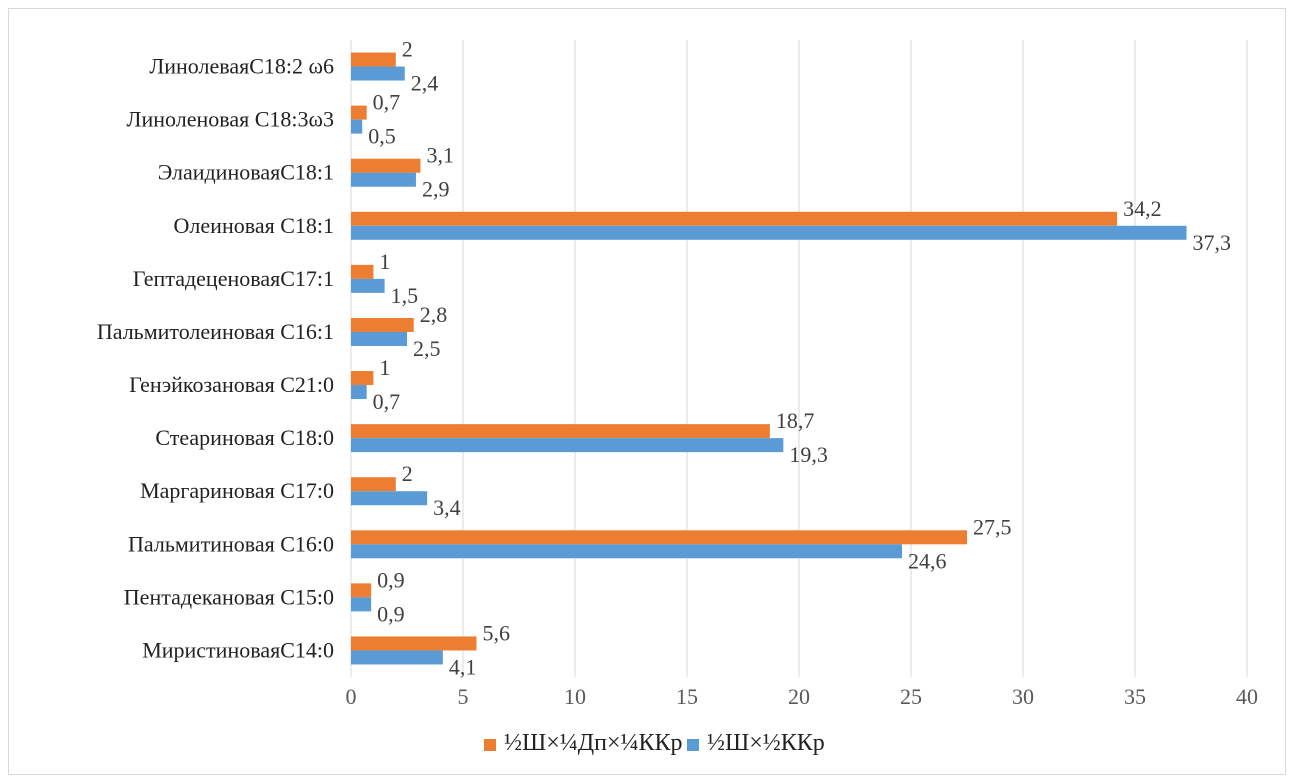  What do you see at coordinates (463, 696) in the screenshot?
I see `x-tick-label: 5` at bounding box center [463, 696].